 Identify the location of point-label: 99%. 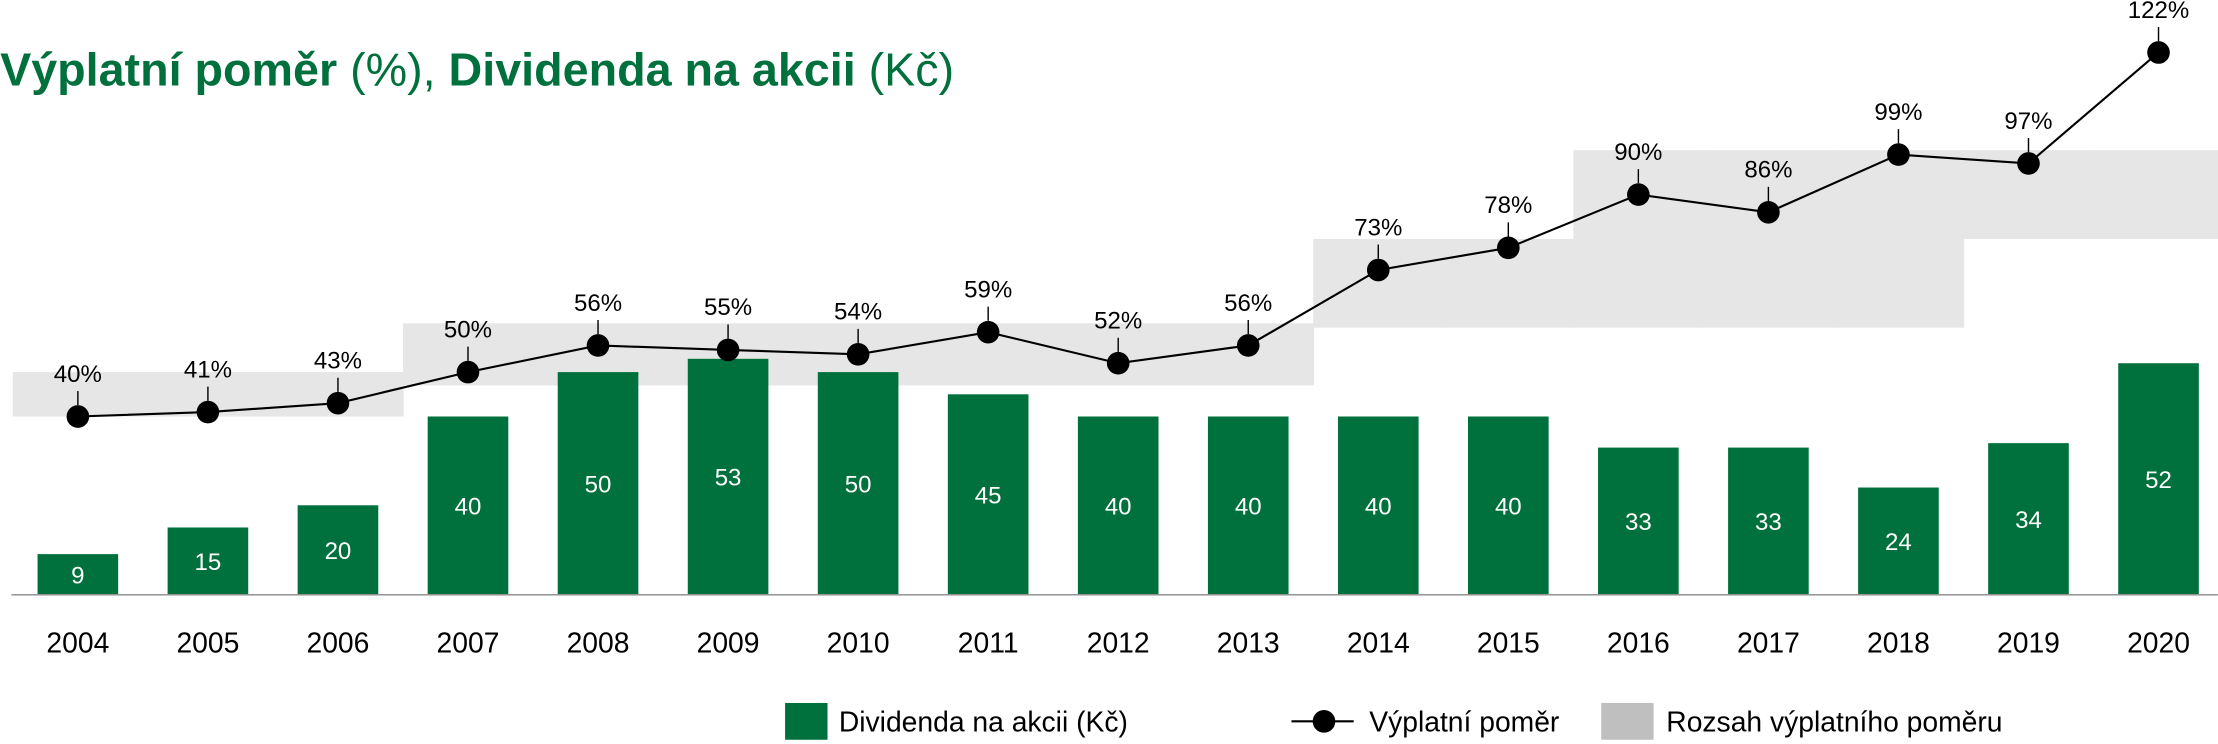
(1898, 112).